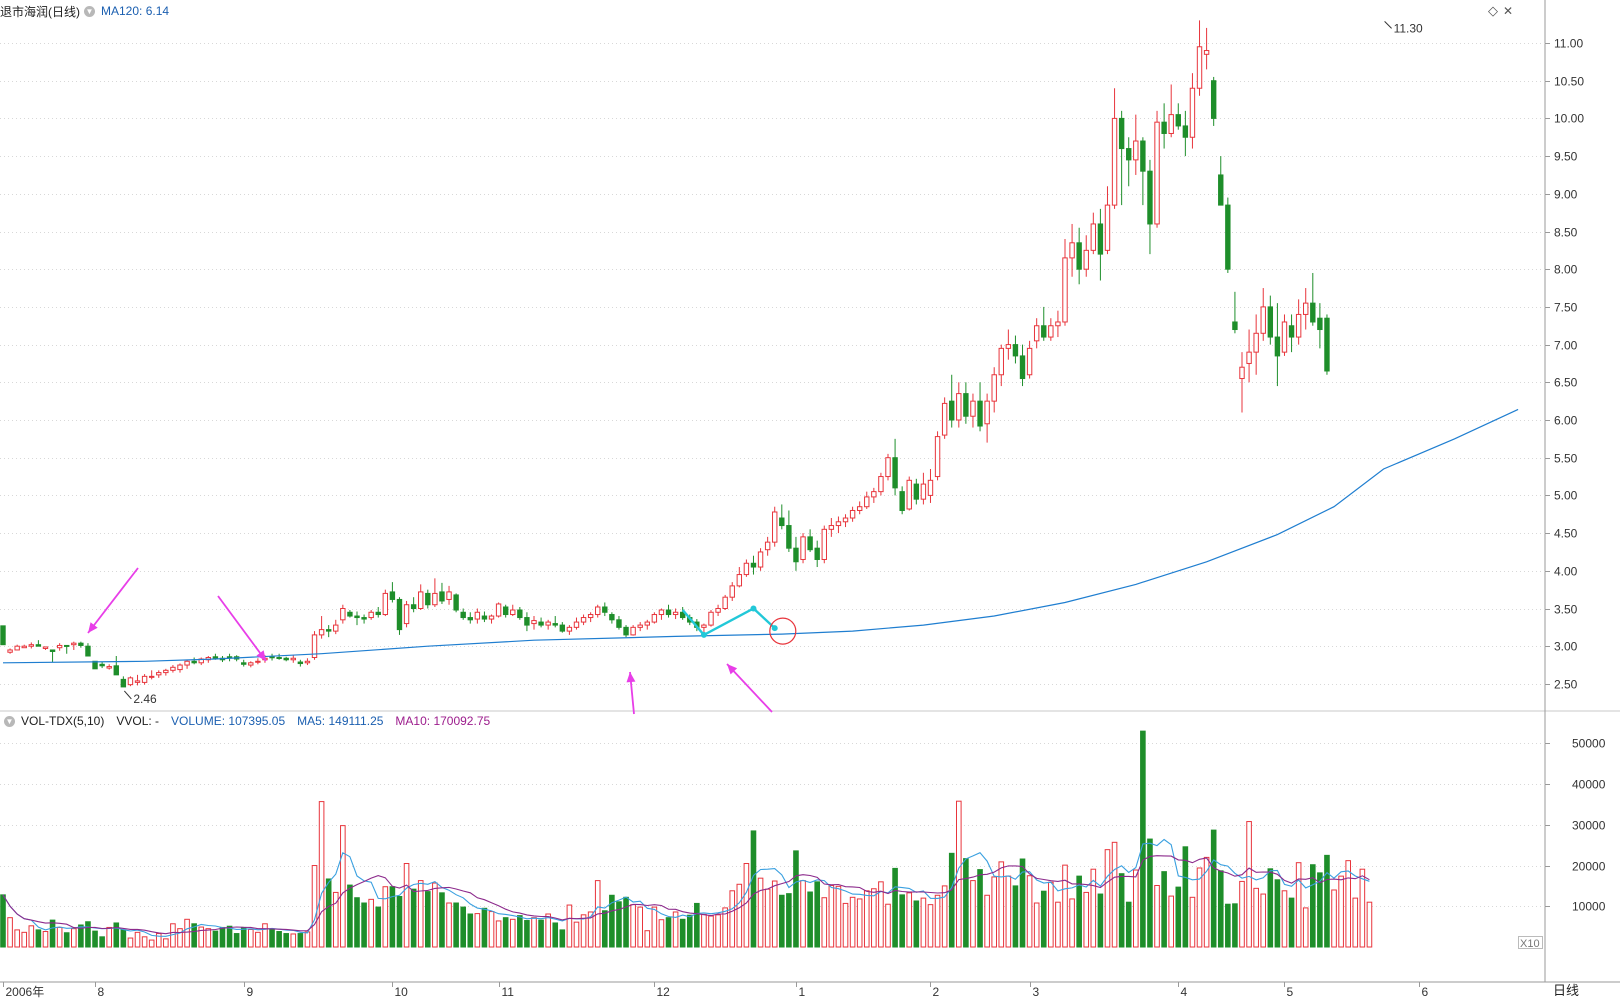  I want to click on time-tick-label: 9, so click(250, 992).